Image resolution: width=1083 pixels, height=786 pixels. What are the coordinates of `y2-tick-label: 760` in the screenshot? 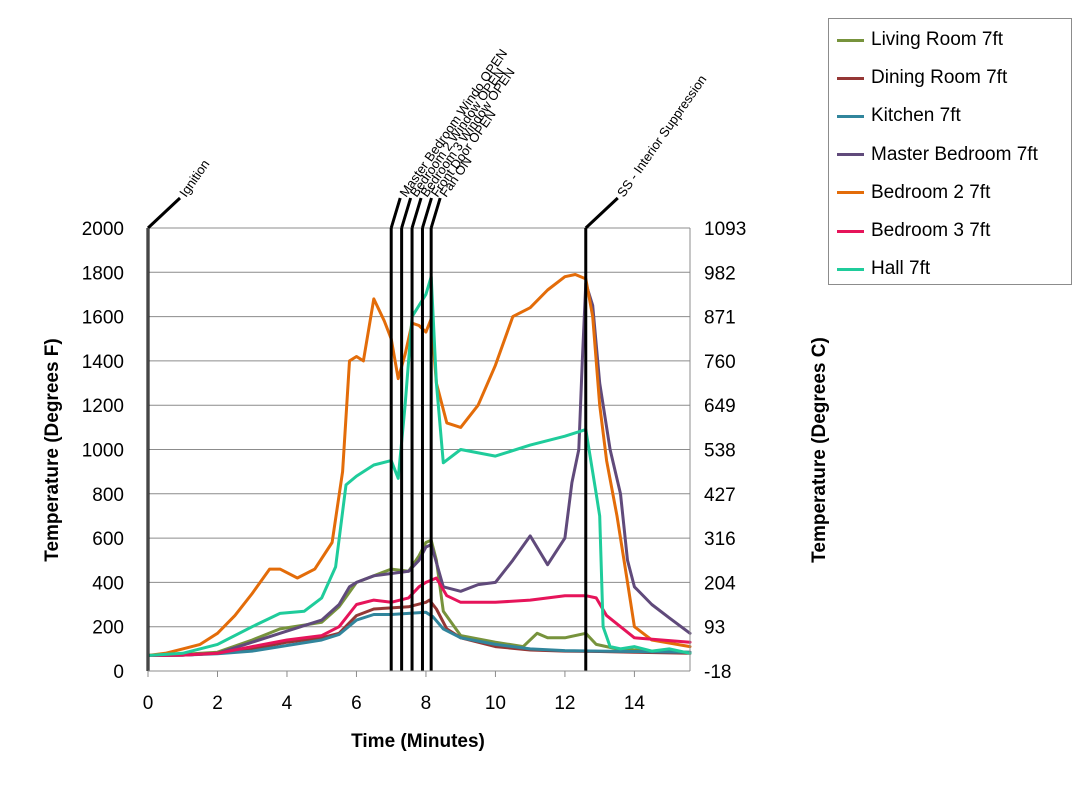 It's located at (720, 362).